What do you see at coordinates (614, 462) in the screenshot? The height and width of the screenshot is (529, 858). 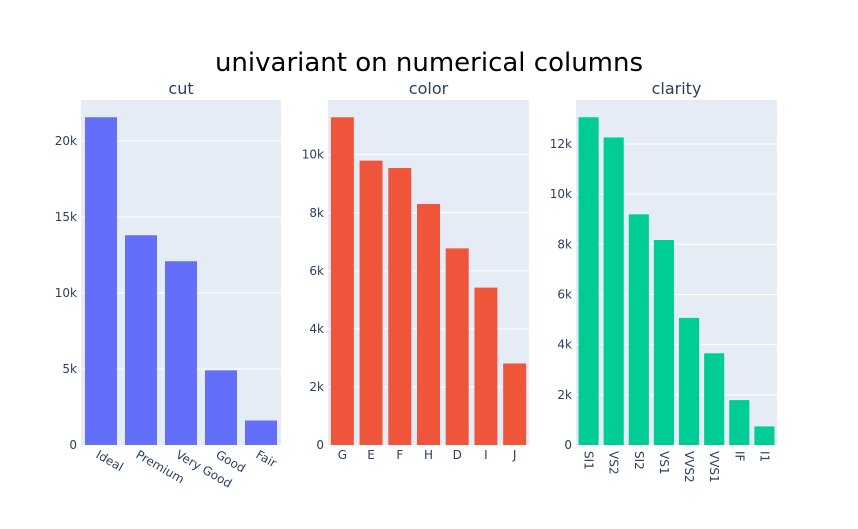 I see `x-tick-label: VS2` at bounding box center [614, 462].